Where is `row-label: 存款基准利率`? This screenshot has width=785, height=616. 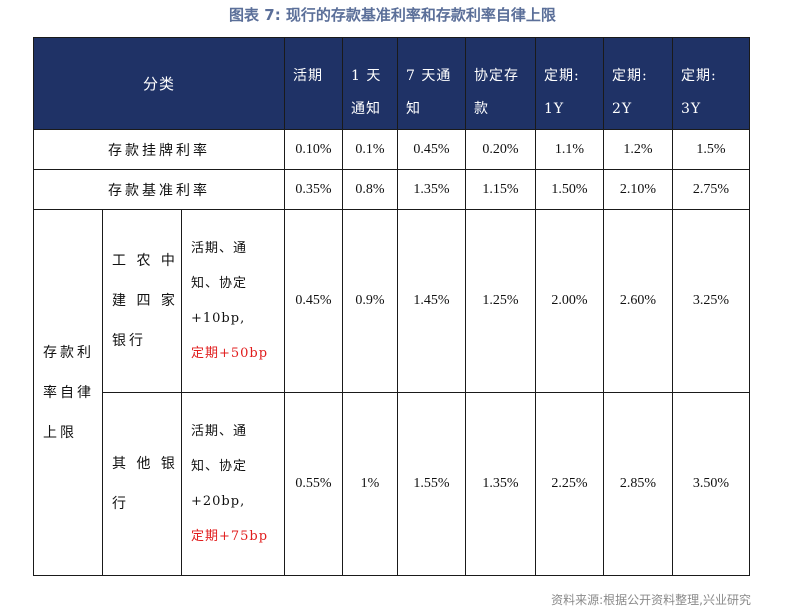 row-label: 存款基准利率 is located at coordinates (159, 189).